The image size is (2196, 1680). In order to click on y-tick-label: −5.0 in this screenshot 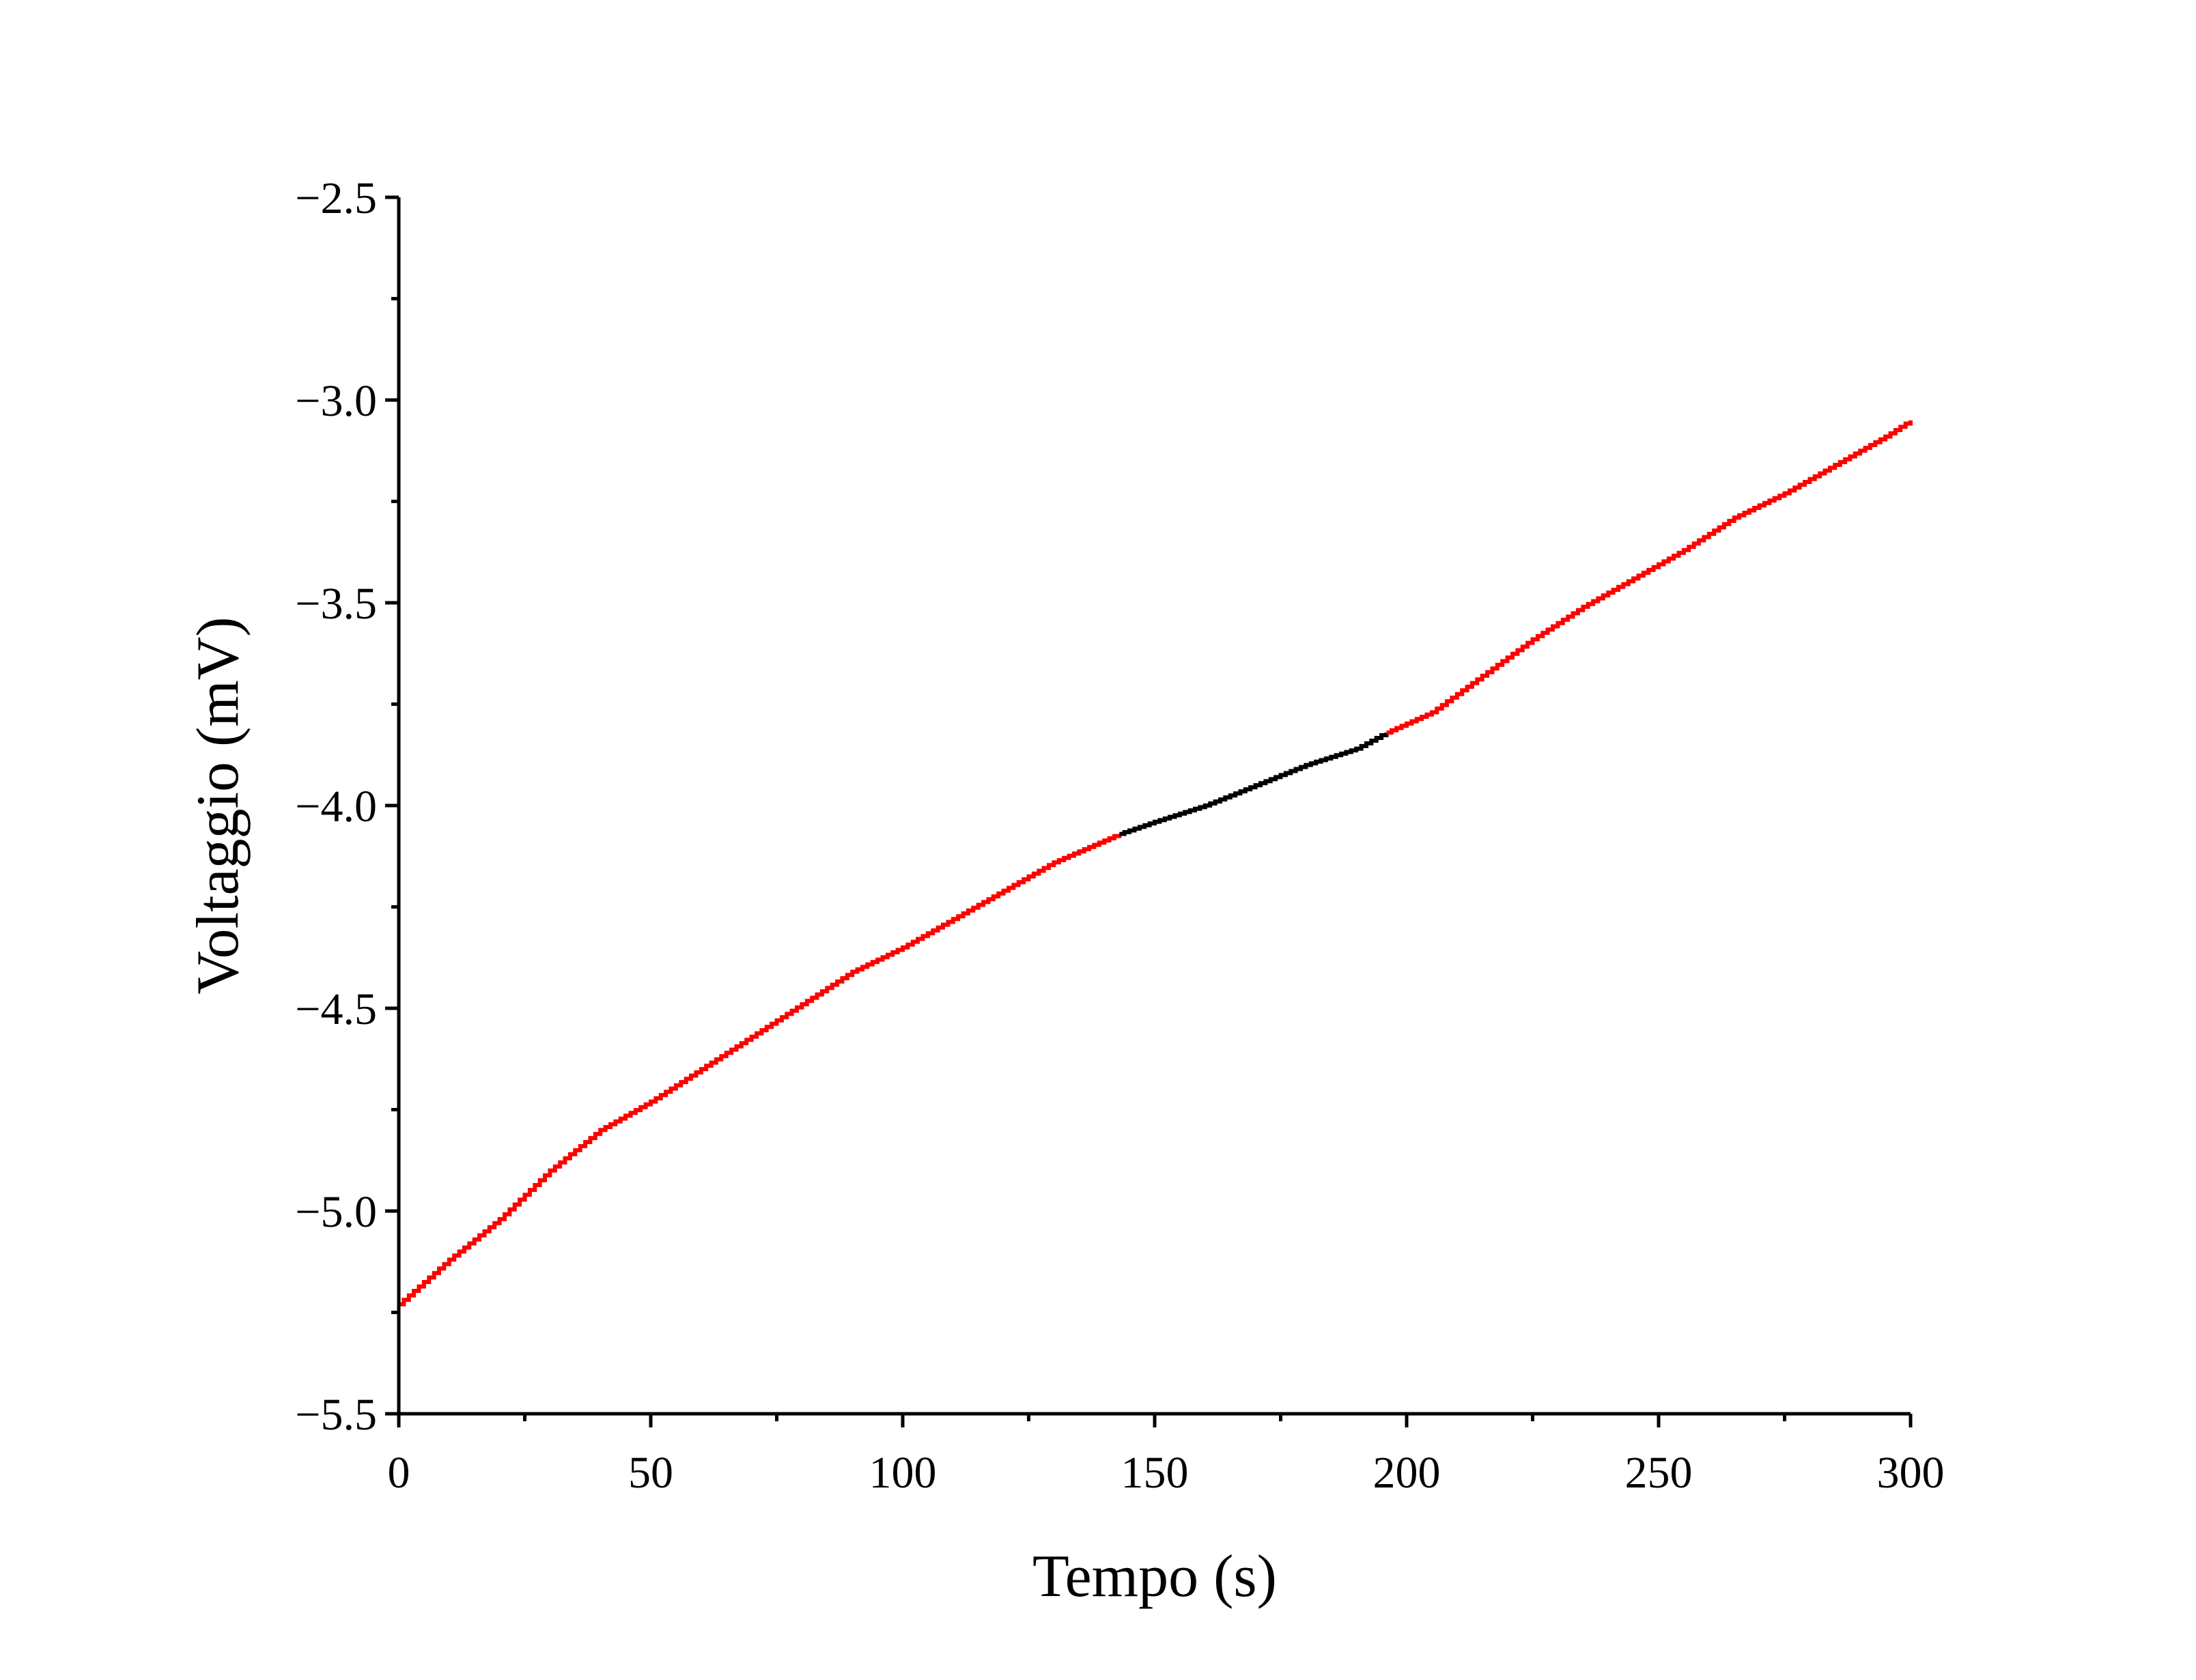, I will do `click(336, 1212)`.